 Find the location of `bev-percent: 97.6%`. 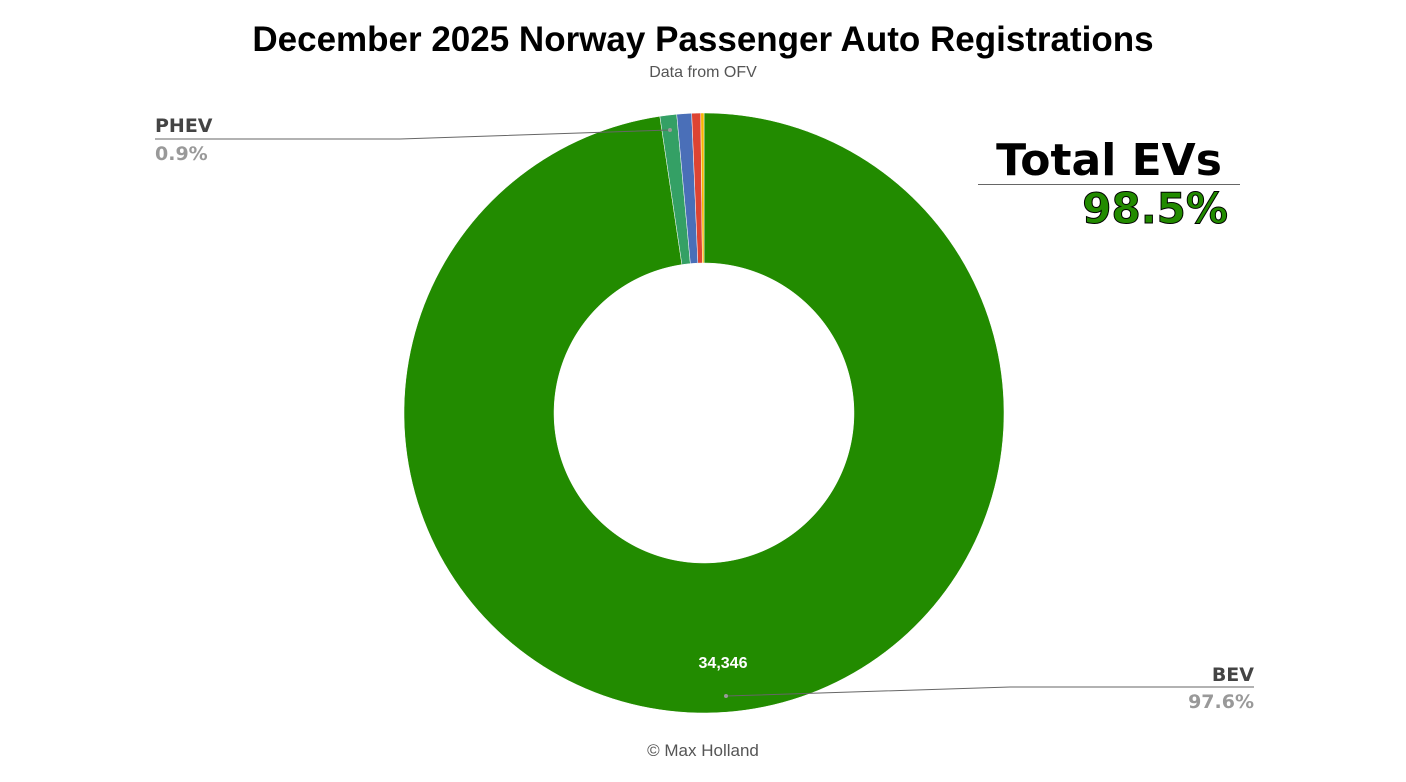

bev-percent: 97.6% is located at coordinates (1221, 702).